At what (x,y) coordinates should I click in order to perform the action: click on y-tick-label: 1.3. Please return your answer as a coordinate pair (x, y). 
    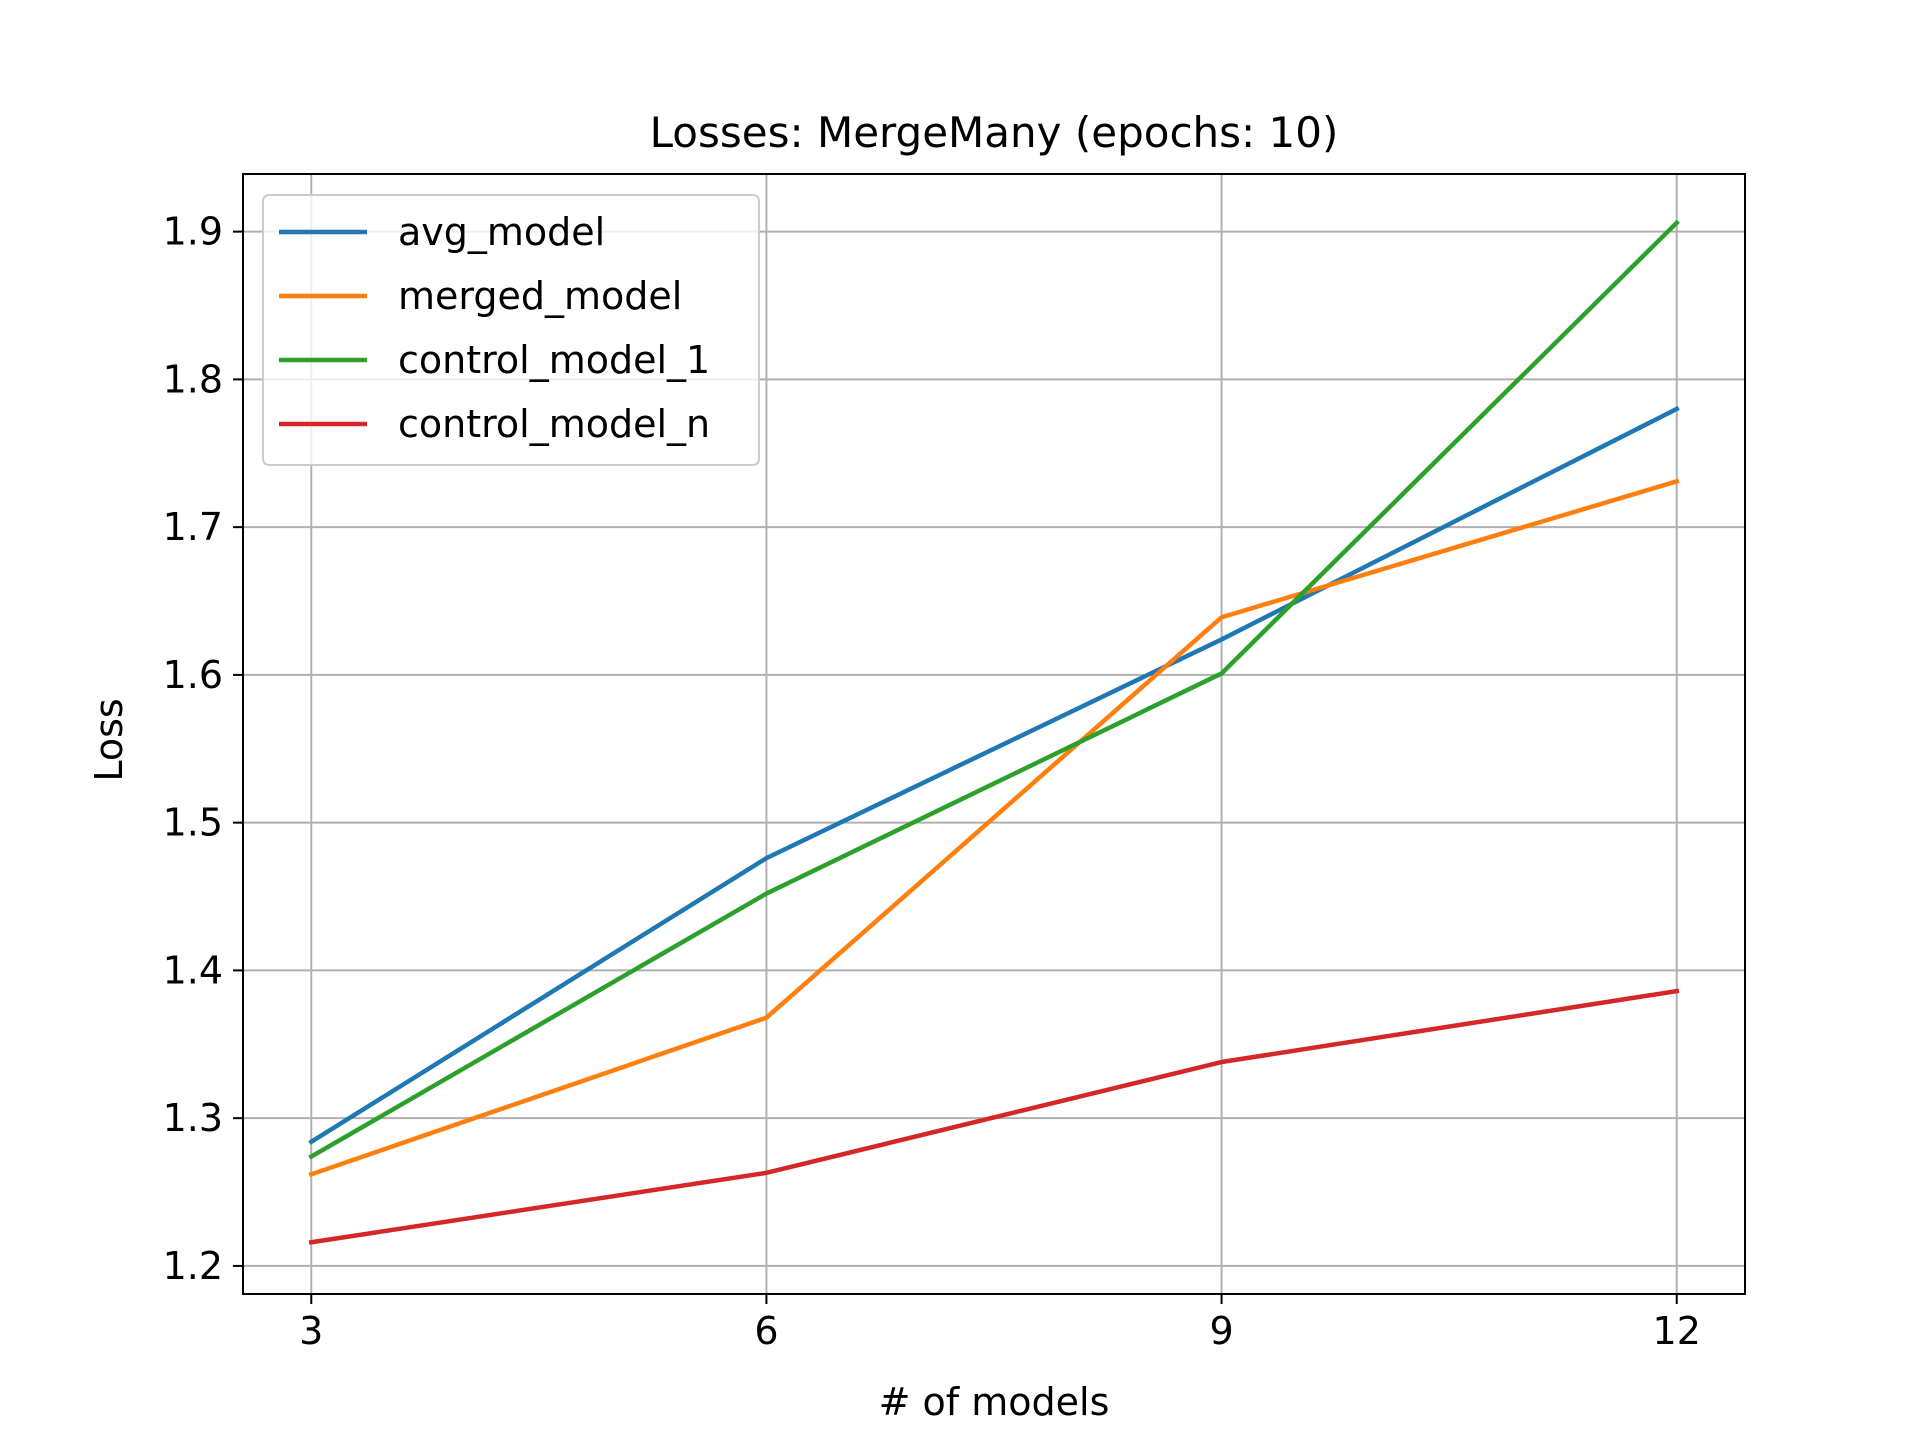
    Looking at the image, I should click on (193, 1118).